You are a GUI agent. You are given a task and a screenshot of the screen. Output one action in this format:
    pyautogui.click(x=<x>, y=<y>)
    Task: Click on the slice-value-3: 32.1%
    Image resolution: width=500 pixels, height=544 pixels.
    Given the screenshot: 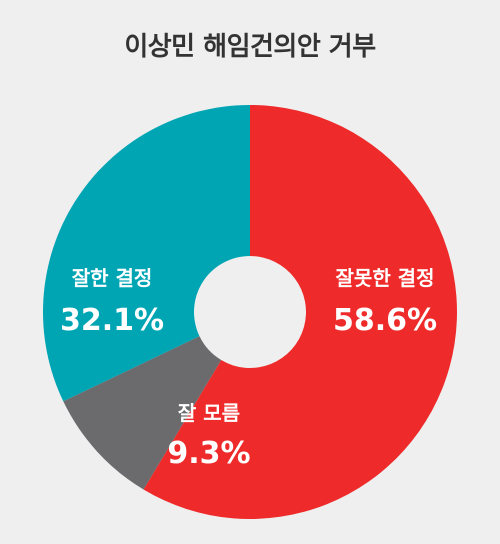 What is the action you would take?
    pyautogui.click(x=112, y=320)
    